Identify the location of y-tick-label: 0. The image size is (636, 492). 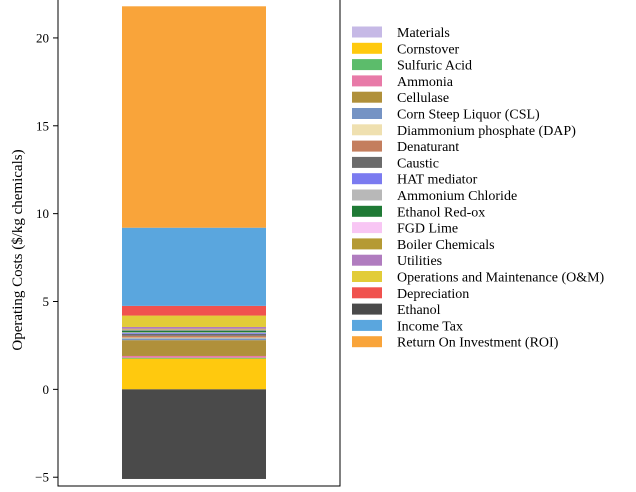
(46, 389).